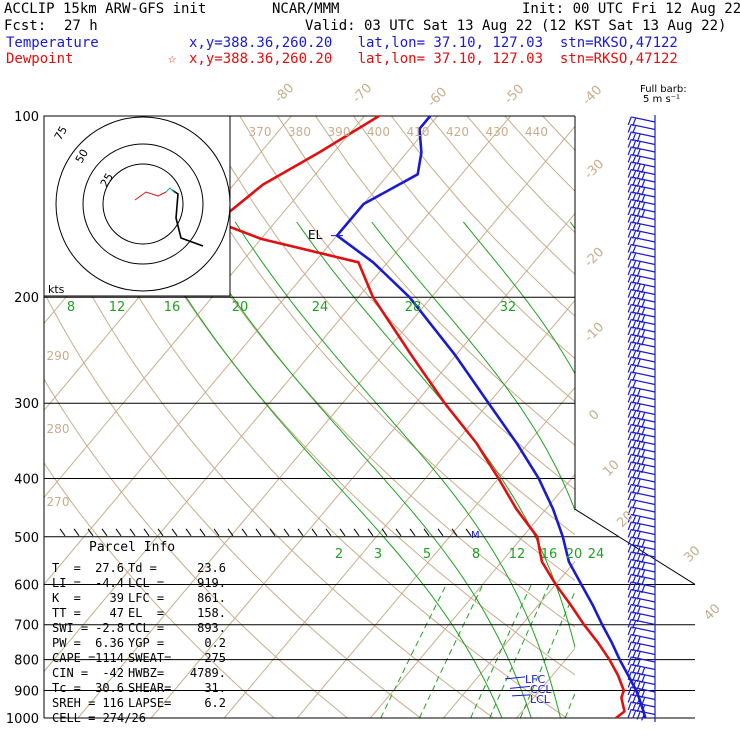  I want to click on hodograph-trace, so click(187, 218).